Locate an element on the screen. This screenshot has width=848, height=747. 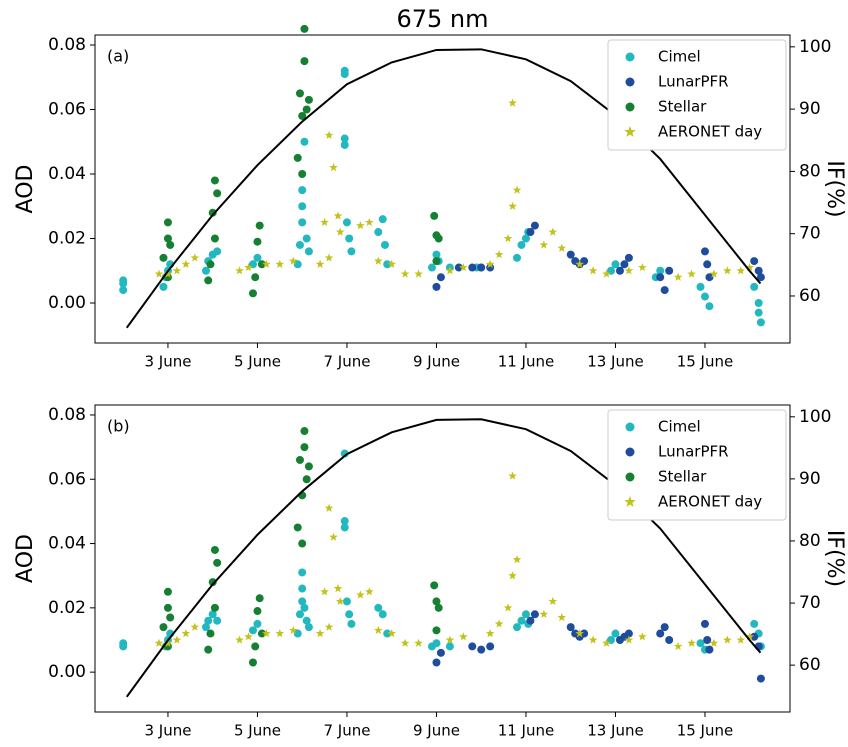
y-tick-label: 0.06 is located at coordinates (67, 479).